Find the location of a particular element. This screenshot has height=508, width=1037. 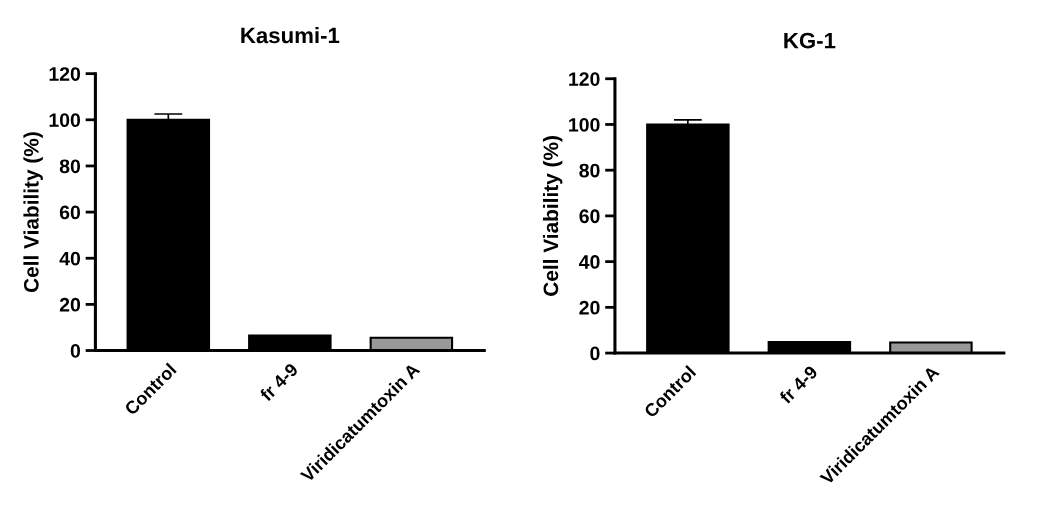

chart-title: Kasumi-1 is located at coordinates (290, 35).